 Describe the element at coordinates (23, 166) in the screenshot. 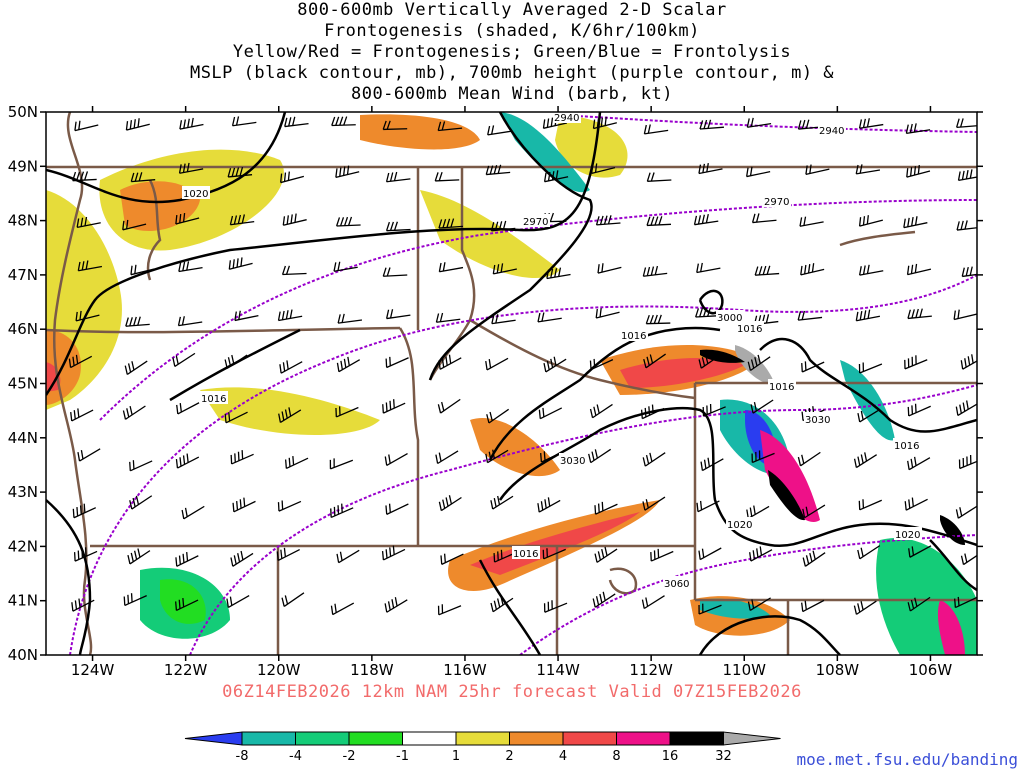

I see `lat-tick-label: 49N` at that location.